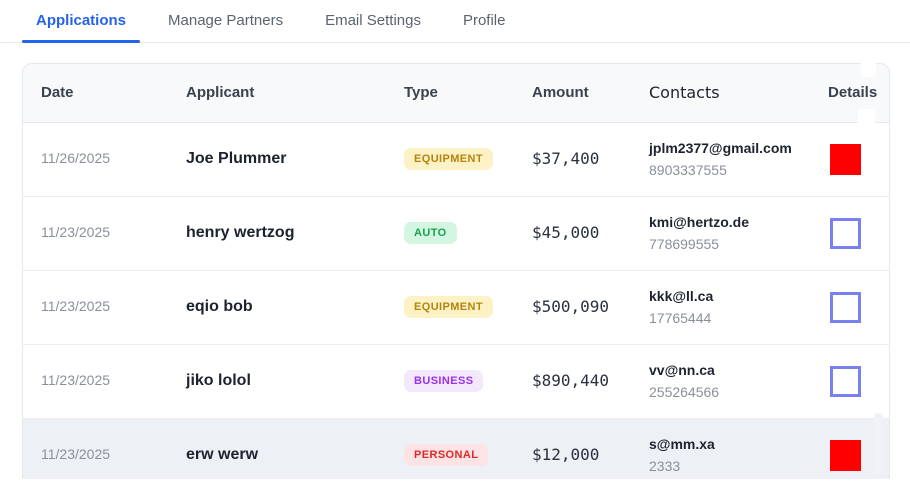 This screenshot has width=910, height=486. What do you see at coordinates (373, 20) in the screenshot?
I see `tab-email-settings: Email Settings` at bounding box center [373, 20].